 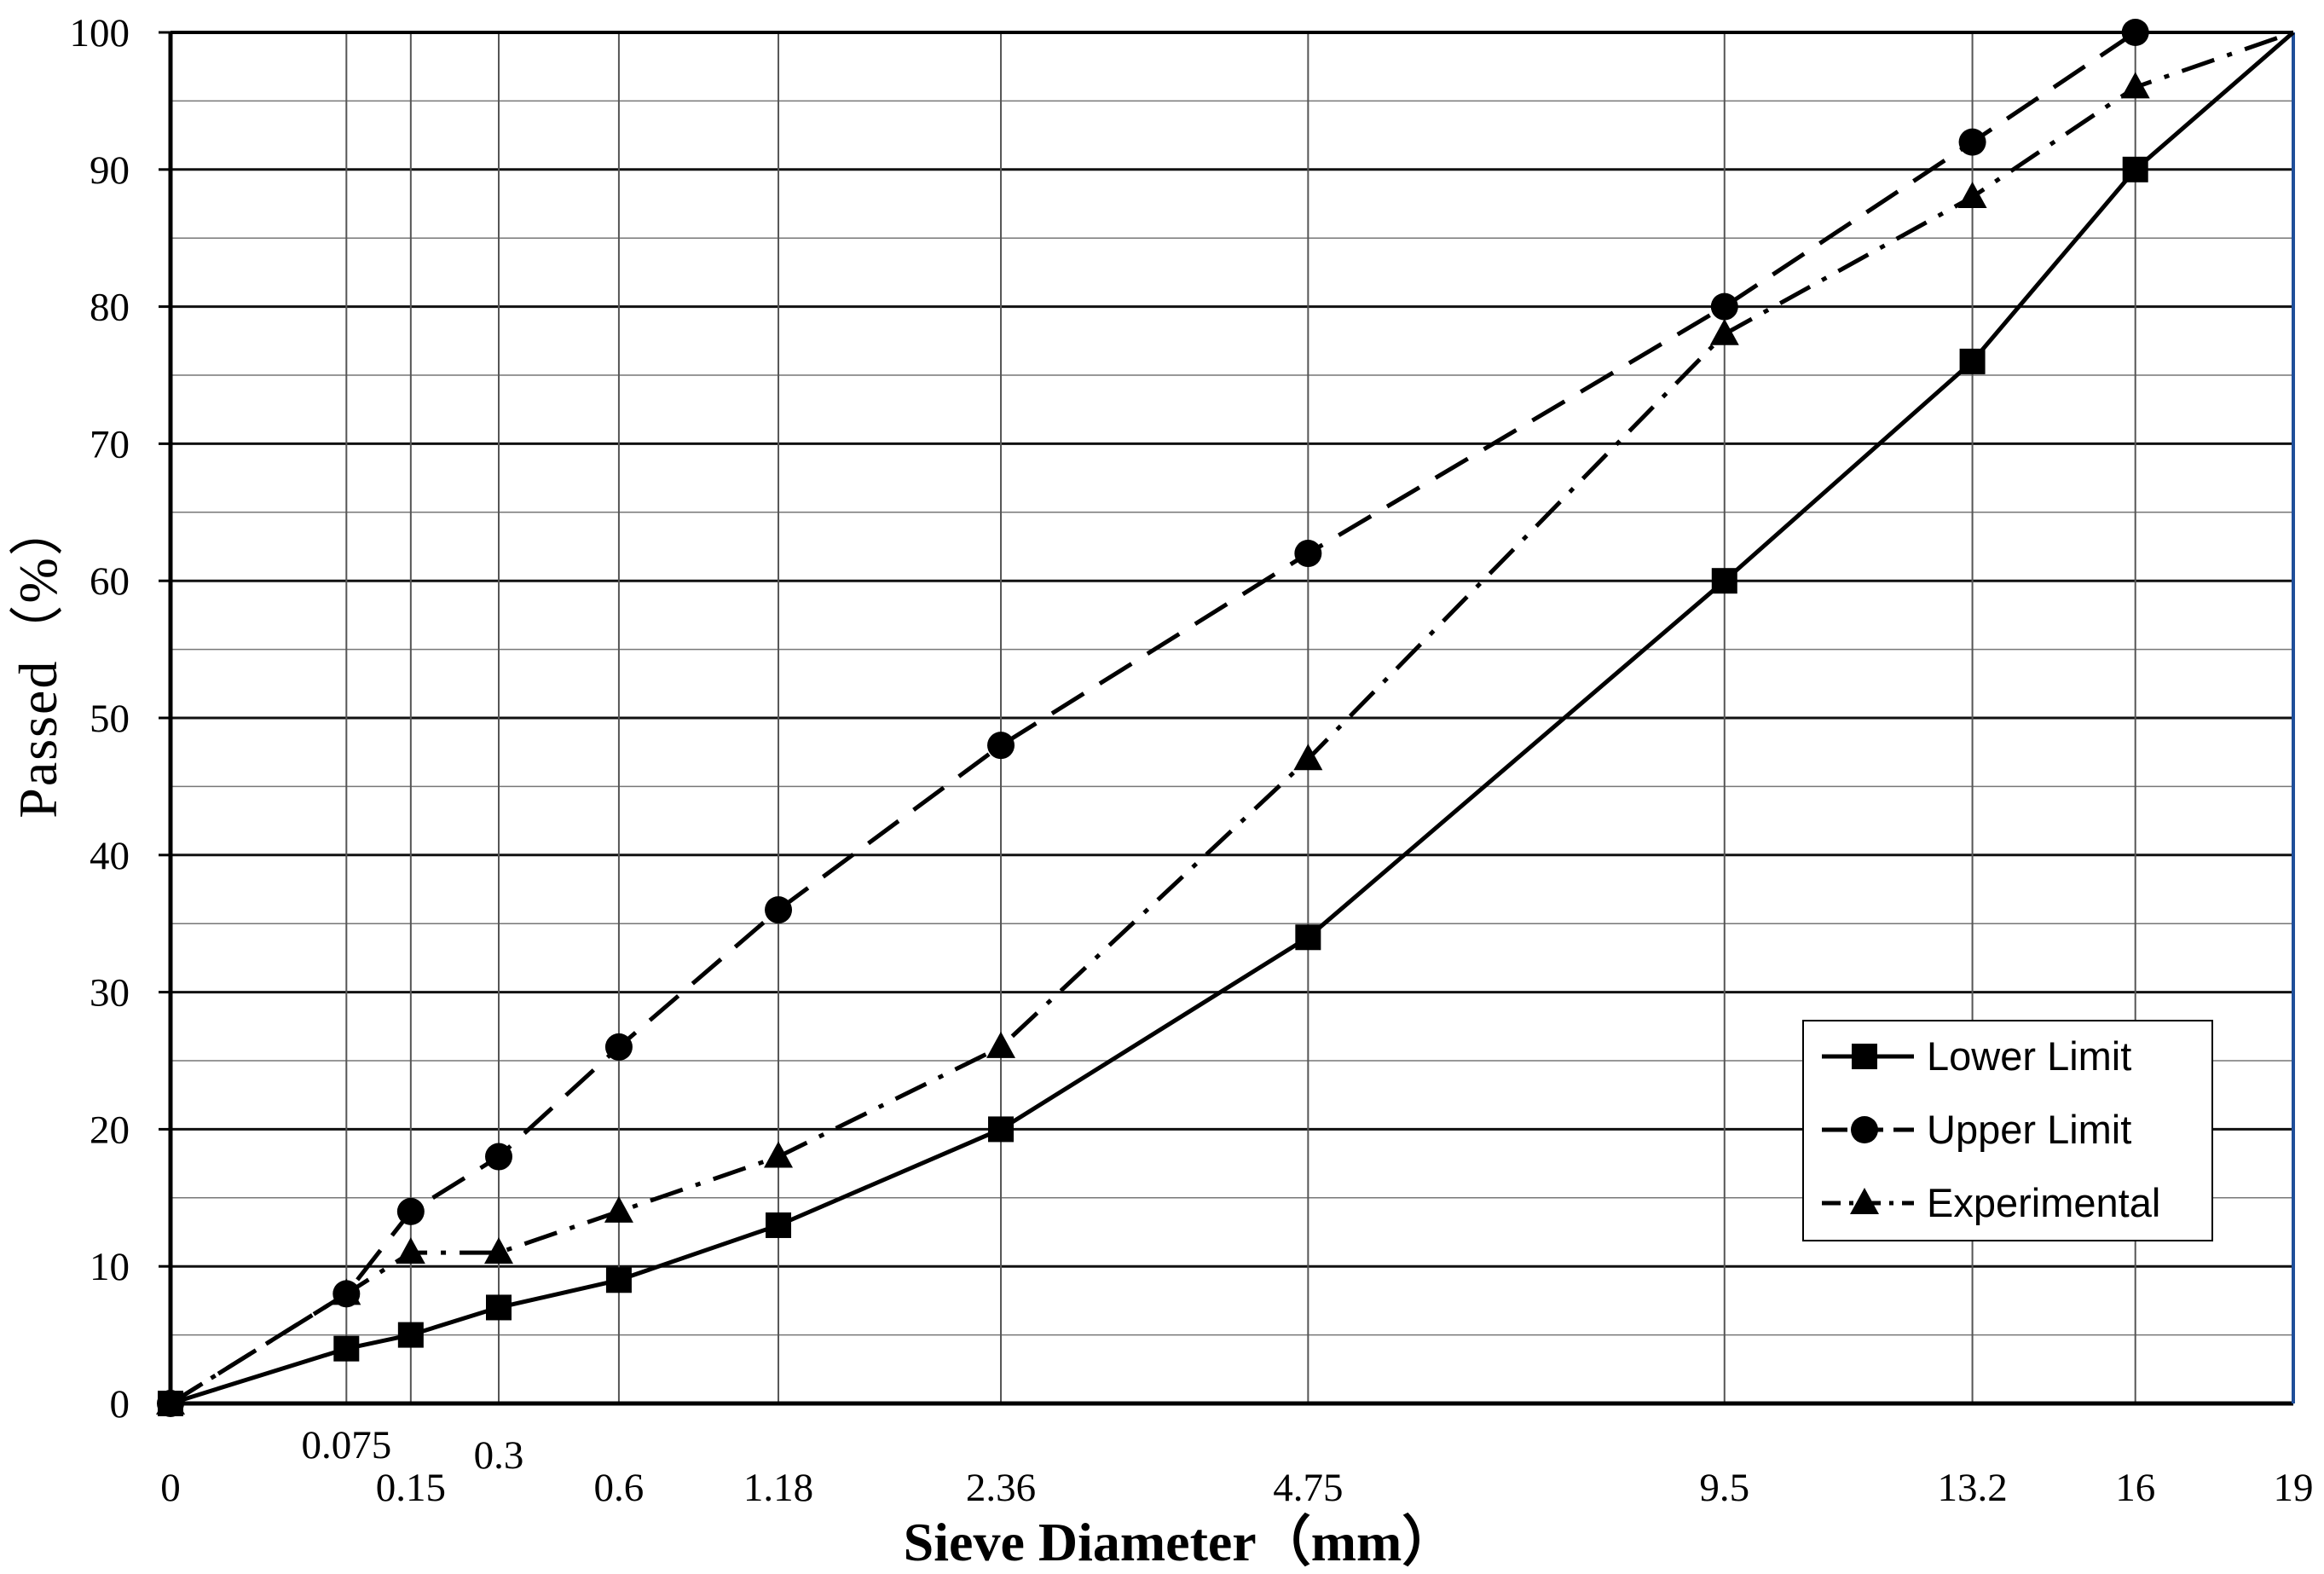 What do you see at coordinates (100, 33) in the screenshot?
I see `y-tick-label: 100` at bounding box center [100, 33].